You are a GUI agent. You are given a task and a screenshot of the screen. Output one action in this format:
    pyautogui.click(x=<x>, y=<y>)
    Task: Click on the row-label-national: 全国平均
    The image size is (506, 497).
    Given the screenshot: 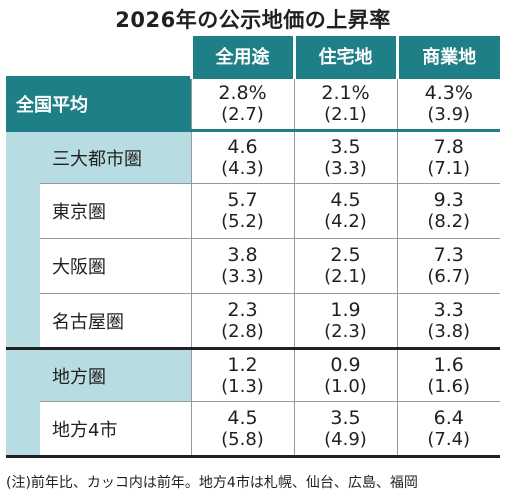 What is the action you would take?
    pyautogui.click(x=98, y=104)
    